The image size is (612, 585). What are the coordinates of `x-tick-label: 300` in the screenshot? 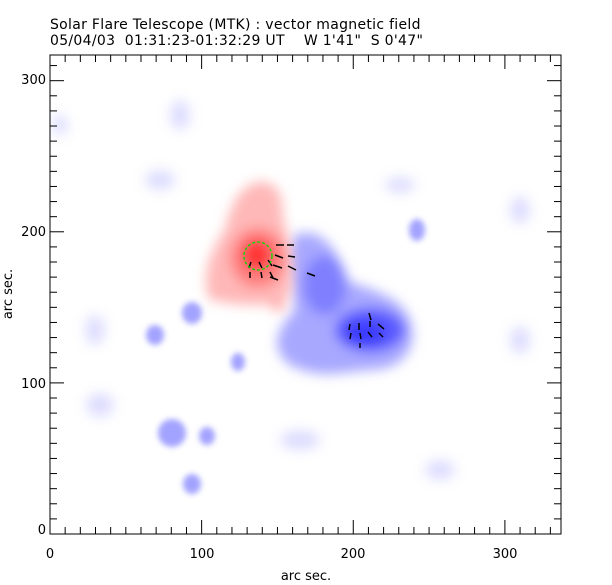 It's located at (505, 554).